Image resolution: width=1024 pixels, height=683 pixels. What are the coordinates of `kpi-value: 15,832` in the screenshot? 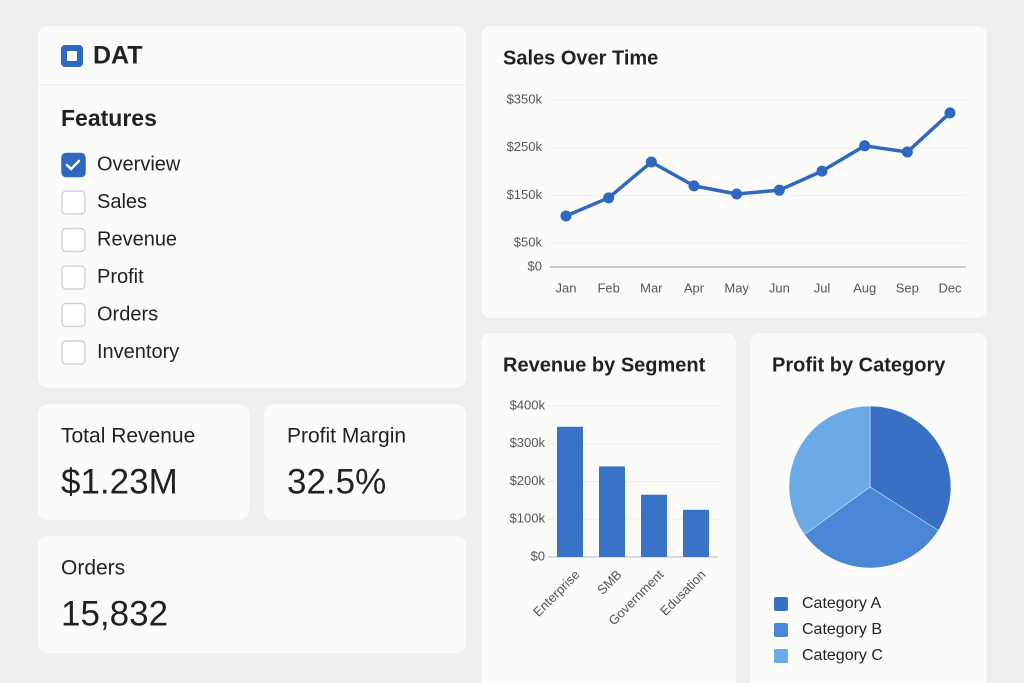 It's located at (114, 613).